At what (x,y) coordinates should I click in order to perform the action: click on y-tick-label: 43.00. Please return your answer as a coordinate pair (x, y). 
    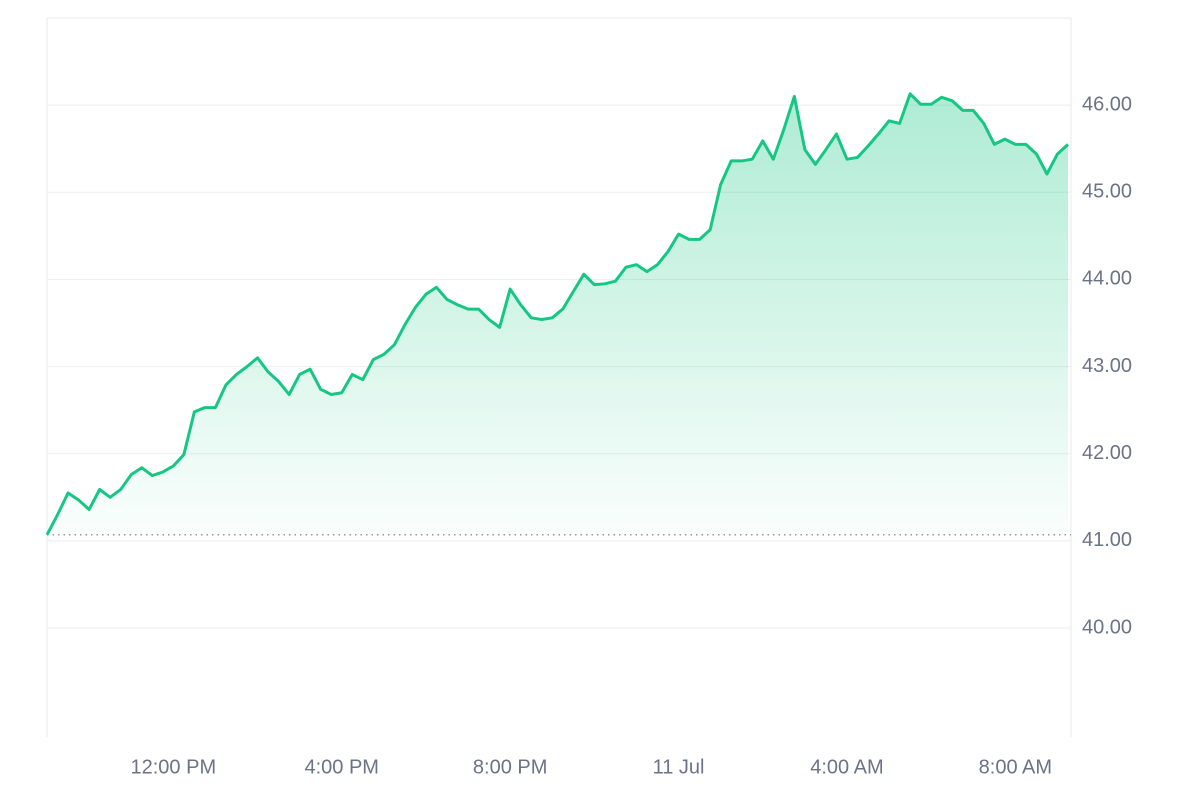
    Looking at the image, I should click on (1107, 366).